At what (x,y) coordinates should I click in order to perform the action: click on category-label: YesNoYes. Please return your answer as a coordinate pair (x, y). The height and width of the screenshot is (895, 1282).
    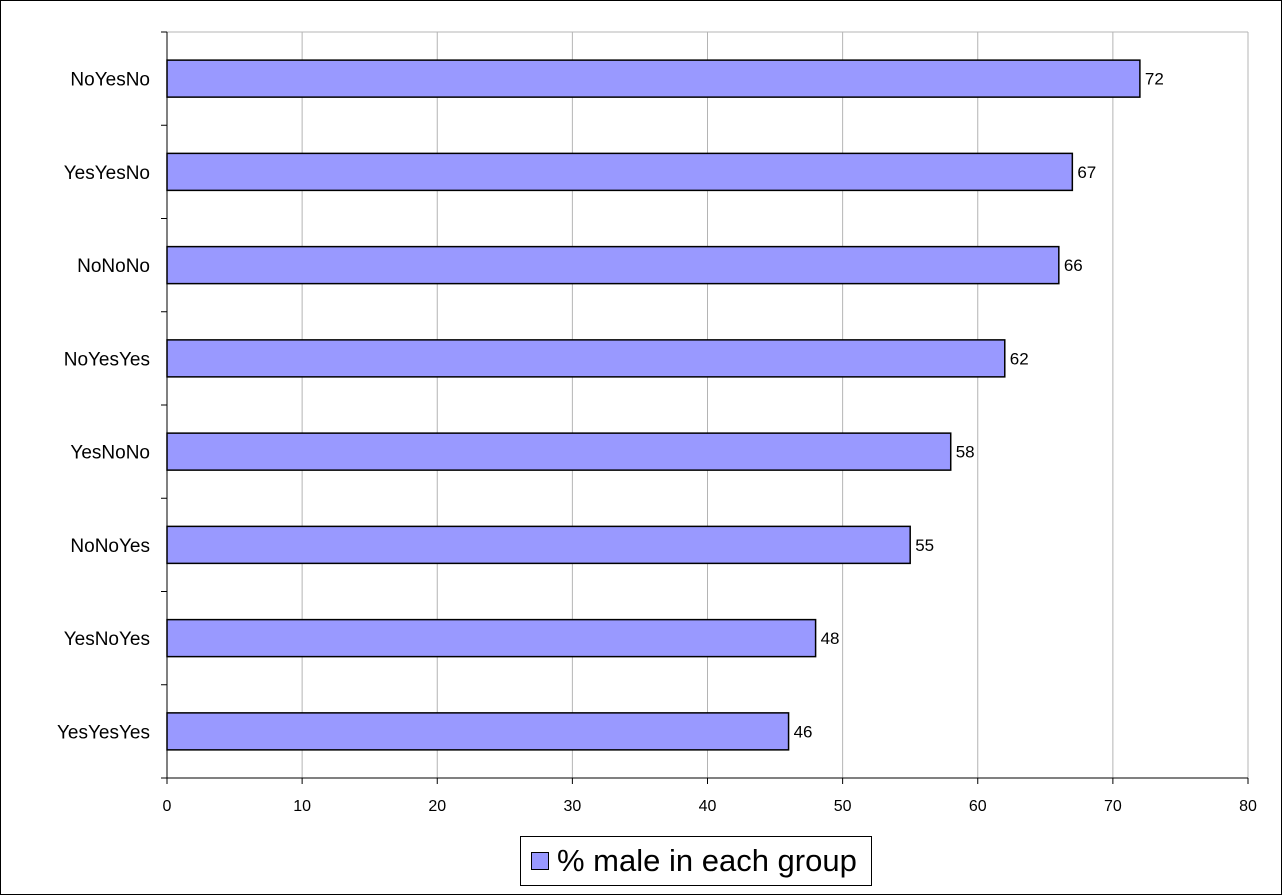
    Looking at the image, I should click on (107, 639).